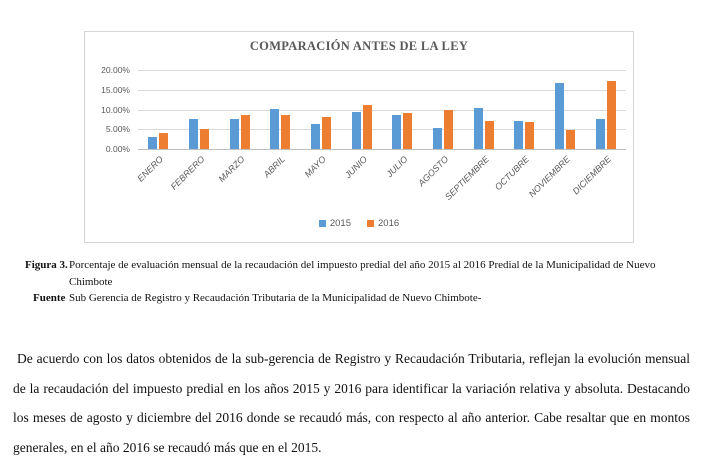 The image size is (701, 463). I want to click on x-tick-cell-junio: JUNIO, so click(361, 181).